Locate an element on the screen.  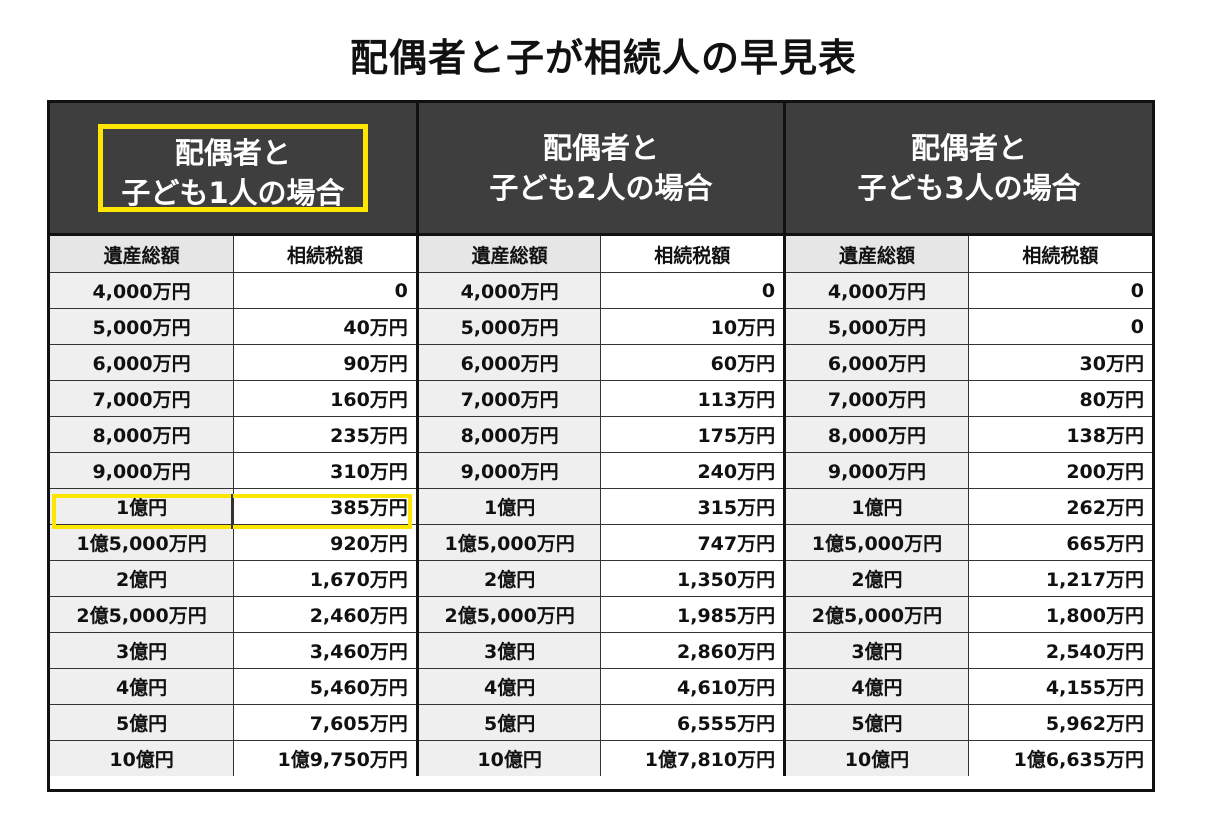
tax-cell: 262万円 is located at coordinates (1059, 506).